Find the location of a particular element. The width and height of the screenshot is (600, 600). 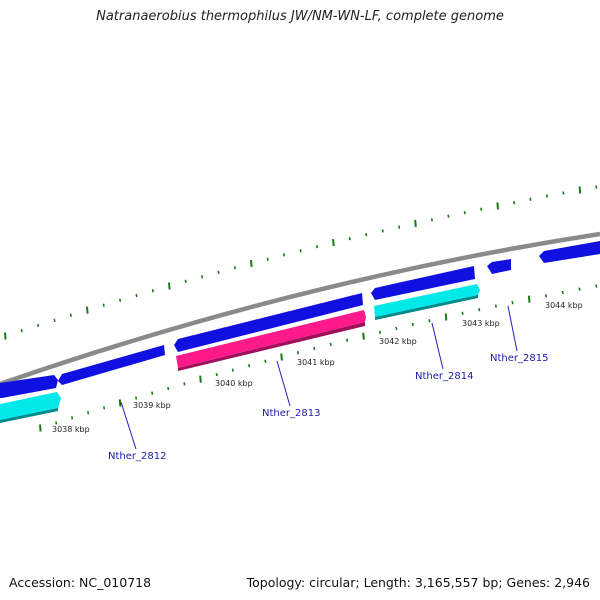

gene-label-nther-2814: Nther_2814 is located at coordinates (444, 376).